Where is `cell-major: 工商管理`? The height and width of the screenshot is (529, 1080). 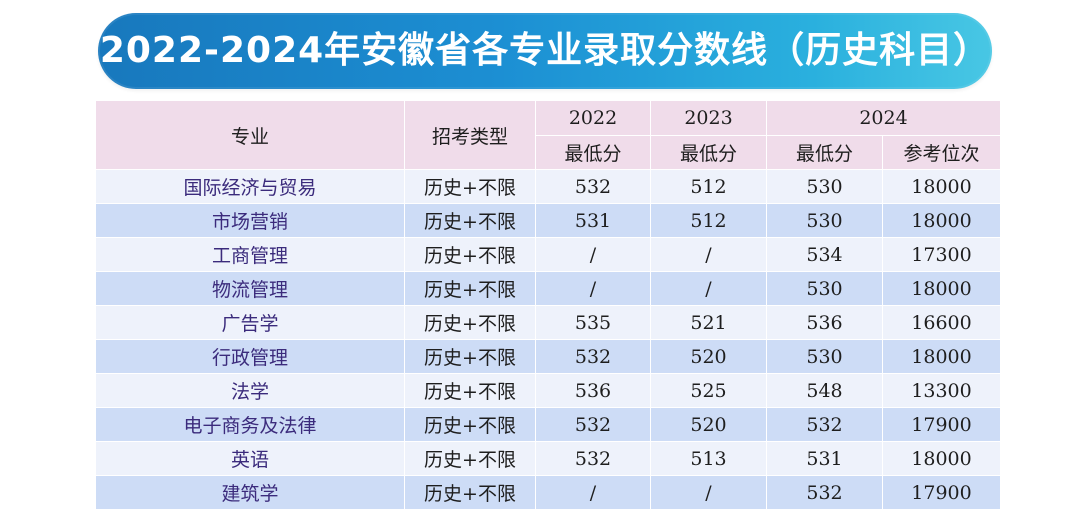 cell-major: 工商管理 is located at coordinates (250, 254).